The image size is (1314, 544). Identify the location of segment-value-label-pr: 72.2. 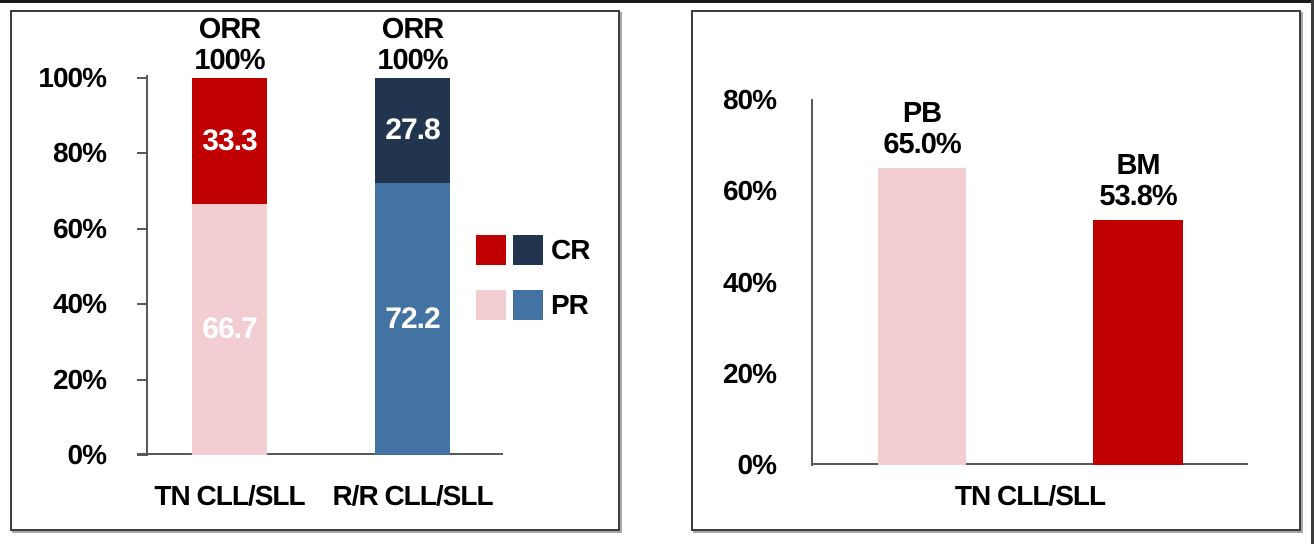
(412, 318).